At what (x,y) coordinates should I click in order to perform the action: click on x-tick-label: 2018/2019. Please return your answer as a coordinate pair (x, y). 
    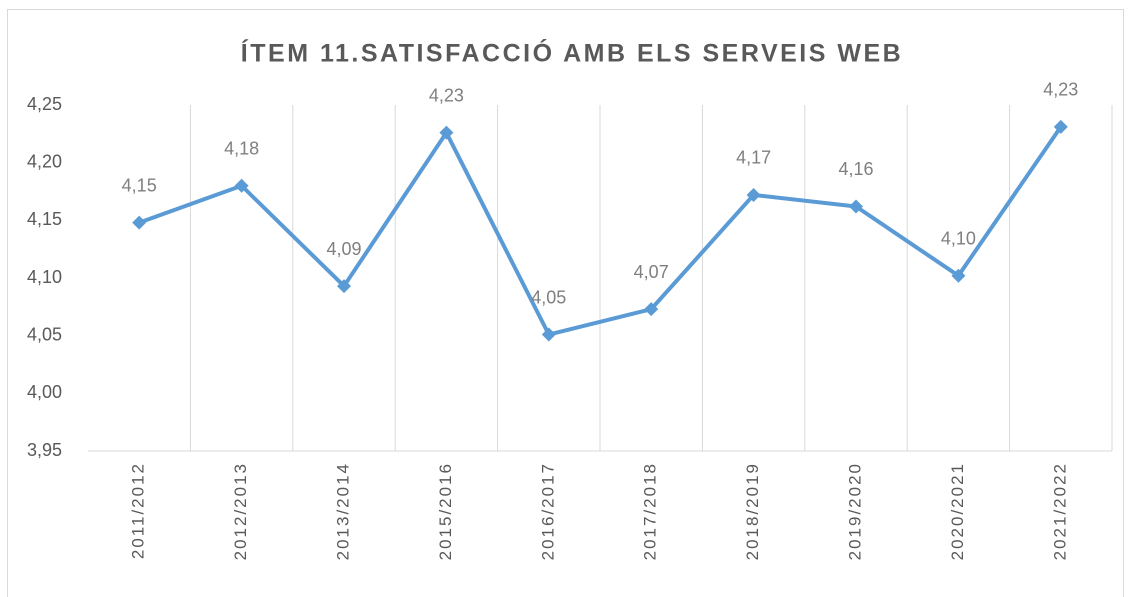
    Looking at the image, I should click on (752, 511).